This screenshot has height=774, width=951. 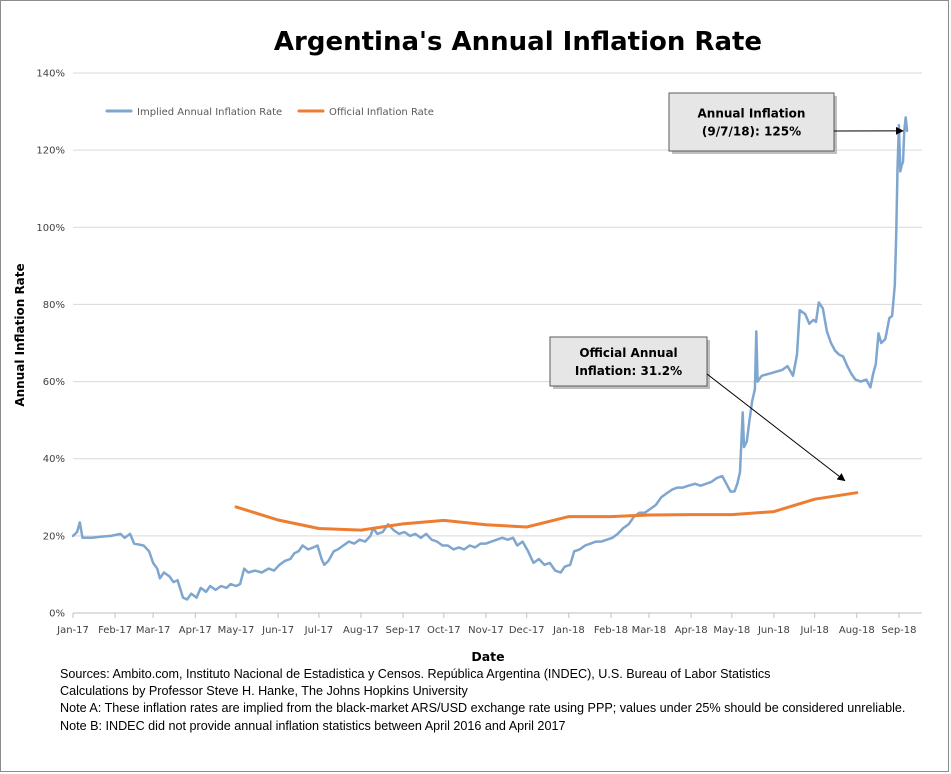 I want to click on x-tick-label: Aug-17, so click(x=361, y=630).